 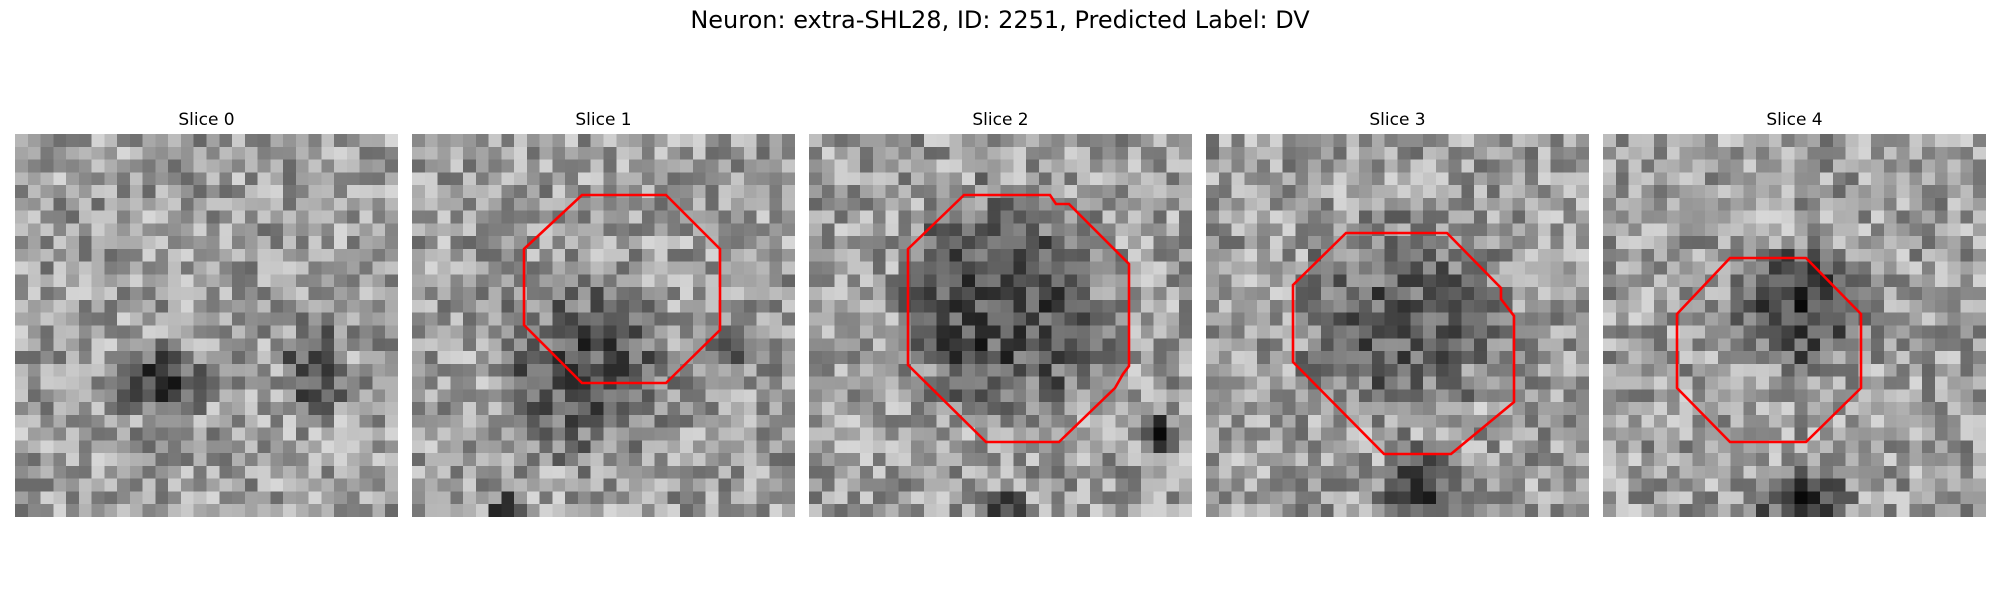 I want to click on slice-panel-0: Slice 0, so click(x=206, y=312).